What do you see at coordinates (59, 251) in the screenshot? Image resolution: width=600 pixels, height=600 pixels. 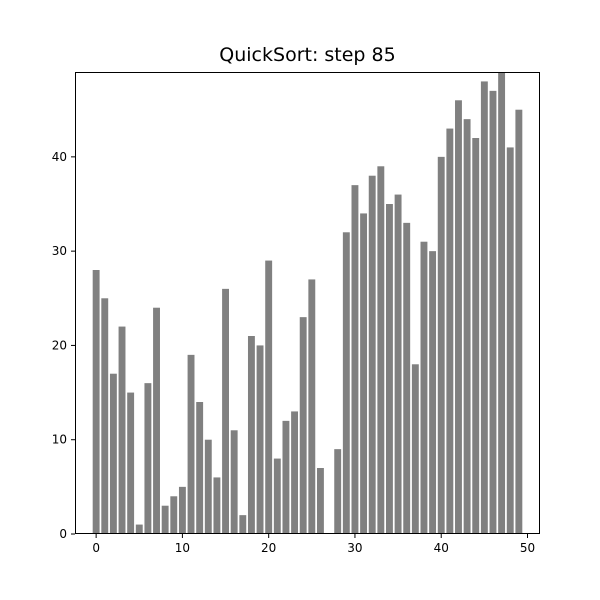 I see `y-tick-label: 30` at bounding box center [59, 251].